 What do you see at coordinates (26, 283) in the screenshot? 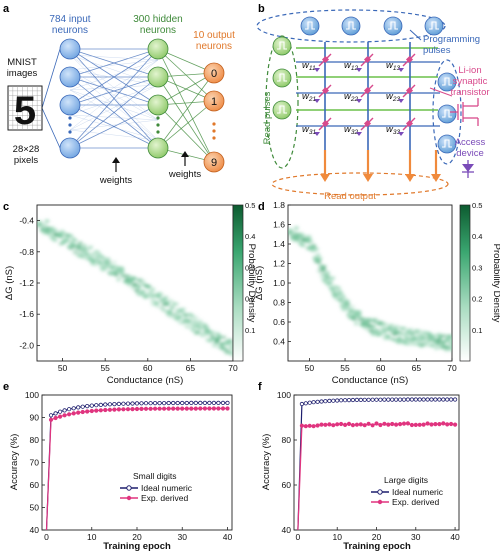
I see `y-tick-label: -1.2` at bounding box center [26, 283].